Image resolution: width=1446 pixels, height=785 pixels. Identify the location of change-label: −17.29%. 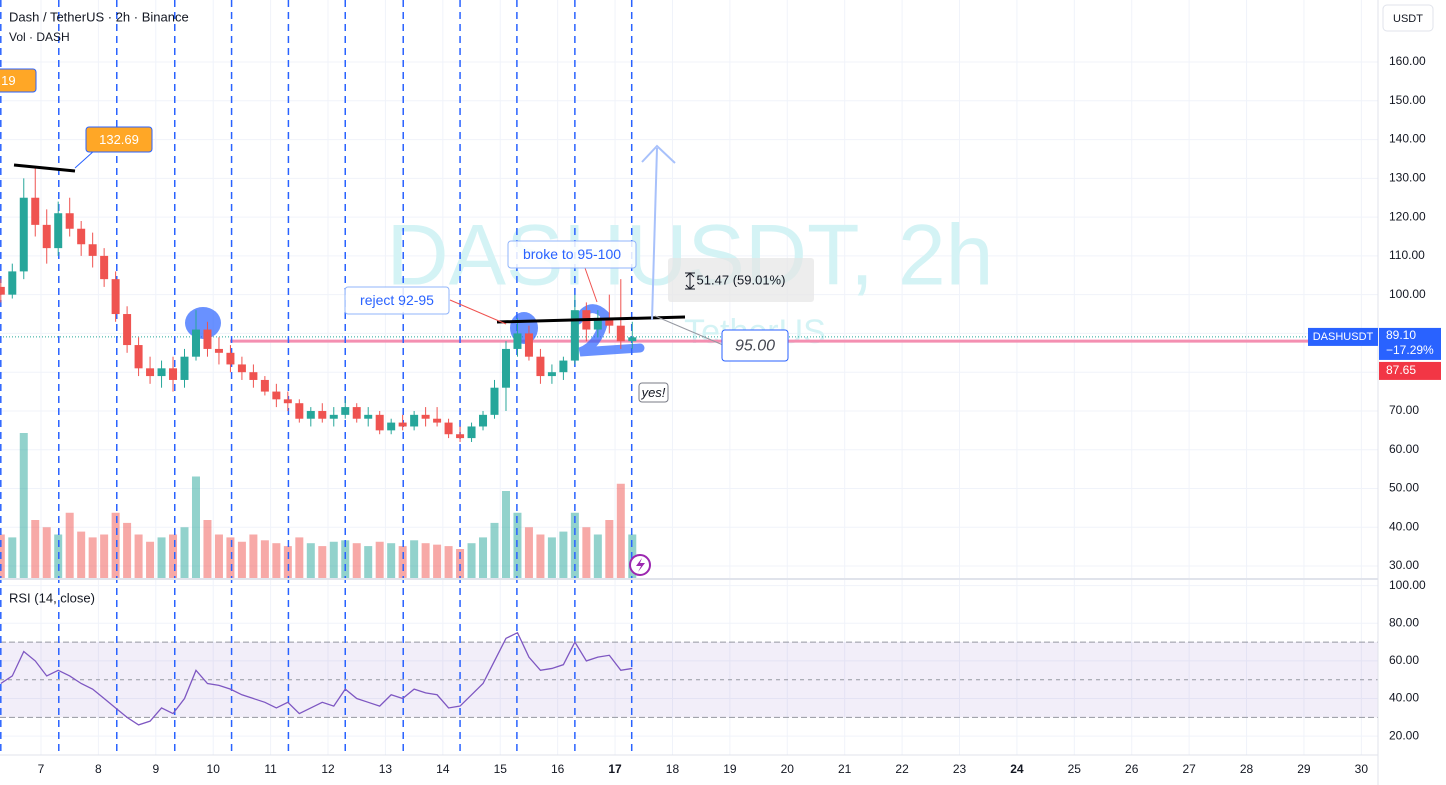
(1410, 350).